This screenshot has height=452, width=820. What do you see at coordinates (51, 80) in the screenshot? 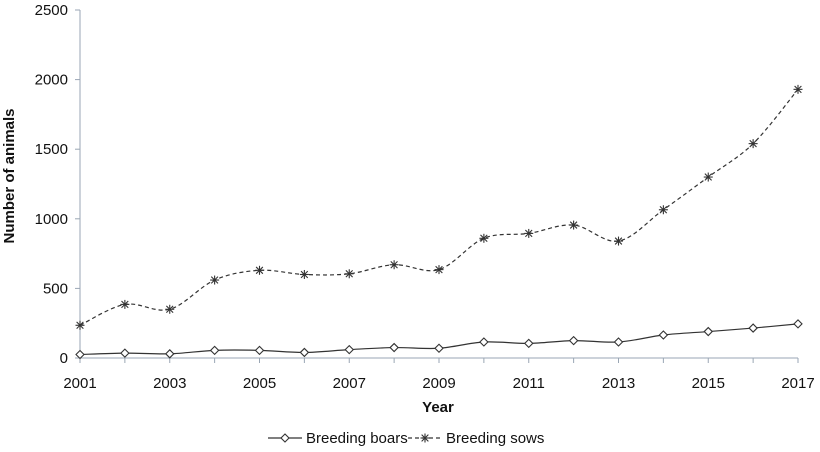
I see `y-tick-label: 2000` at bounding box center [51, 80].